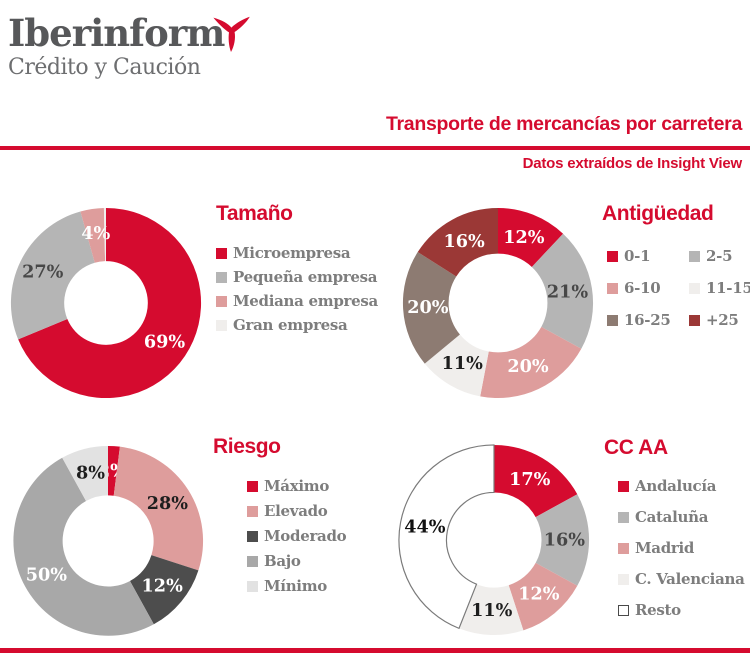  What do you see at coordinates (463, 363) in the screenshot?
I see `antiguedad-value-label-11-15: 11%` at bounding box center [463, 363].